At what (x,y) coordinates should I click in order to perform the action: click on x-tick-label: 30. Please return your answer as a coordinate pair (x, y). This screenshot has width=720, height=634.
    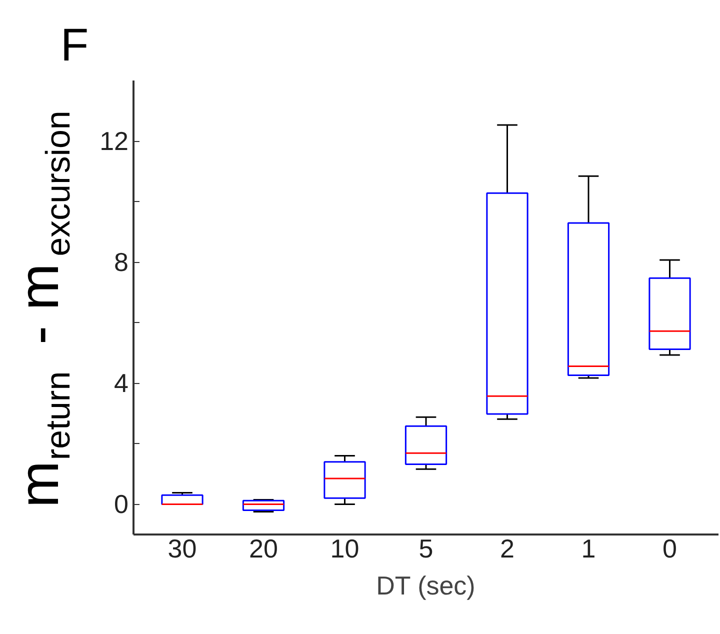
    Looking at the image, I should click on (182, 549).